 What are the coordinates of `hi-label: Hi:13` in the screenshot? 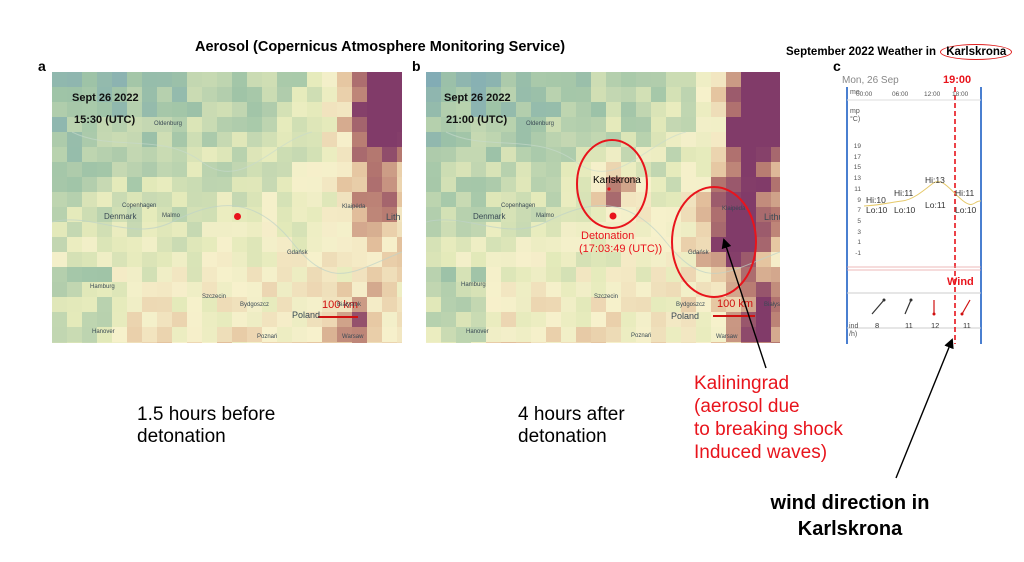 It's located at (935, 180).